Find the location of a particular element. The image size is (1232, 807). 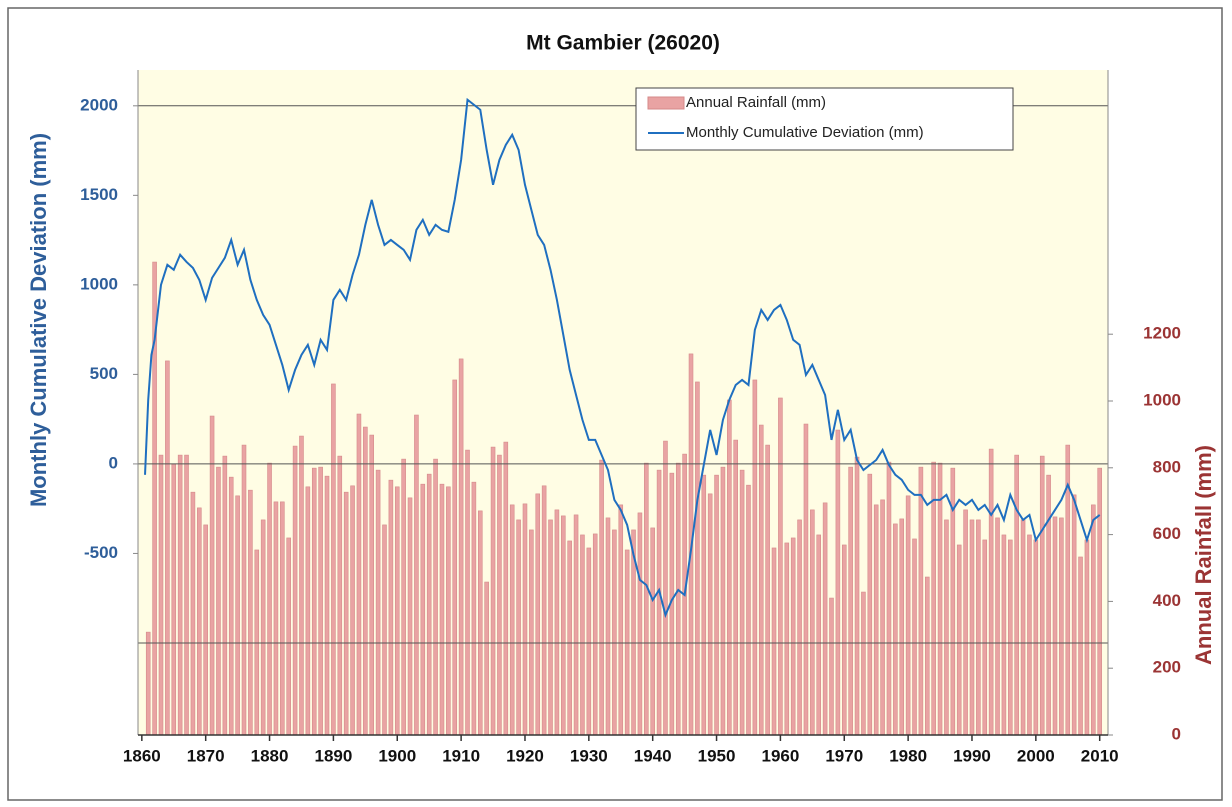

chart-title: Mt Gambier (26020) is located at coordinates (623, 43).